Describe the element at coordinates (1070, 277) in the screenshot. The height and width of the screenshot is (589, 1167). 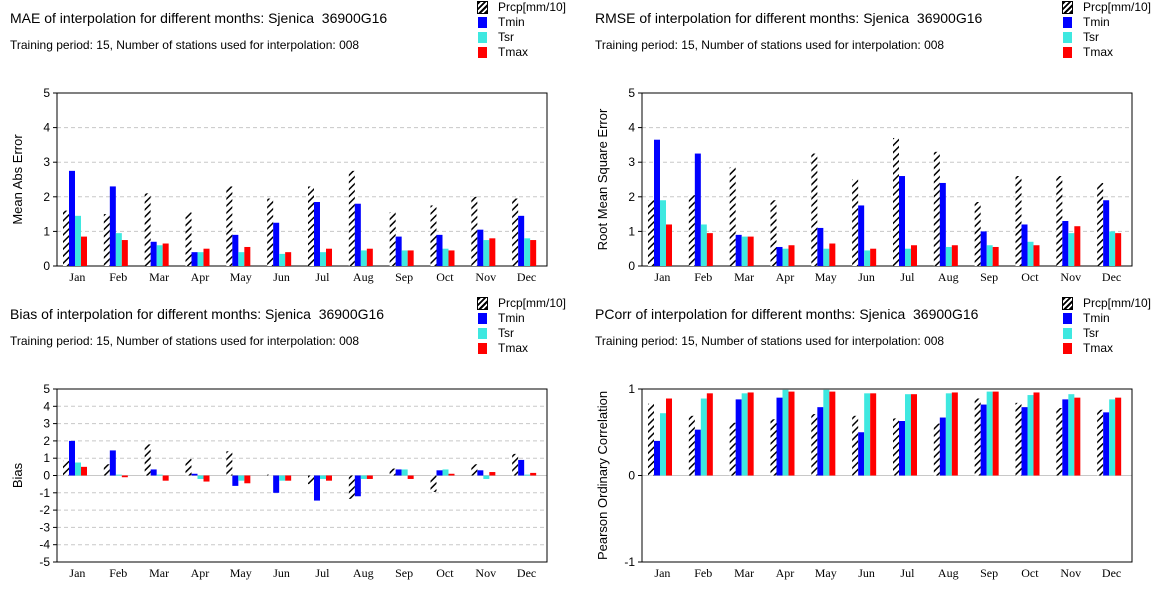
I see `x-tick-label: Nov` at that location.